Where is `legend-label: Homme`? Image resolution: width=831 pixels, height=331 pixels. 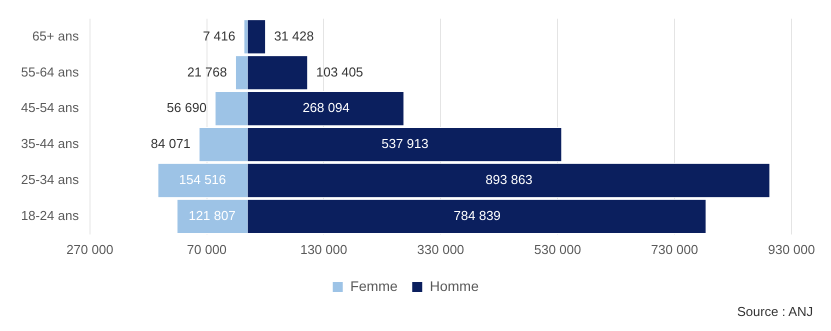
legend-label: Homme is located at coordinates (454, 286).